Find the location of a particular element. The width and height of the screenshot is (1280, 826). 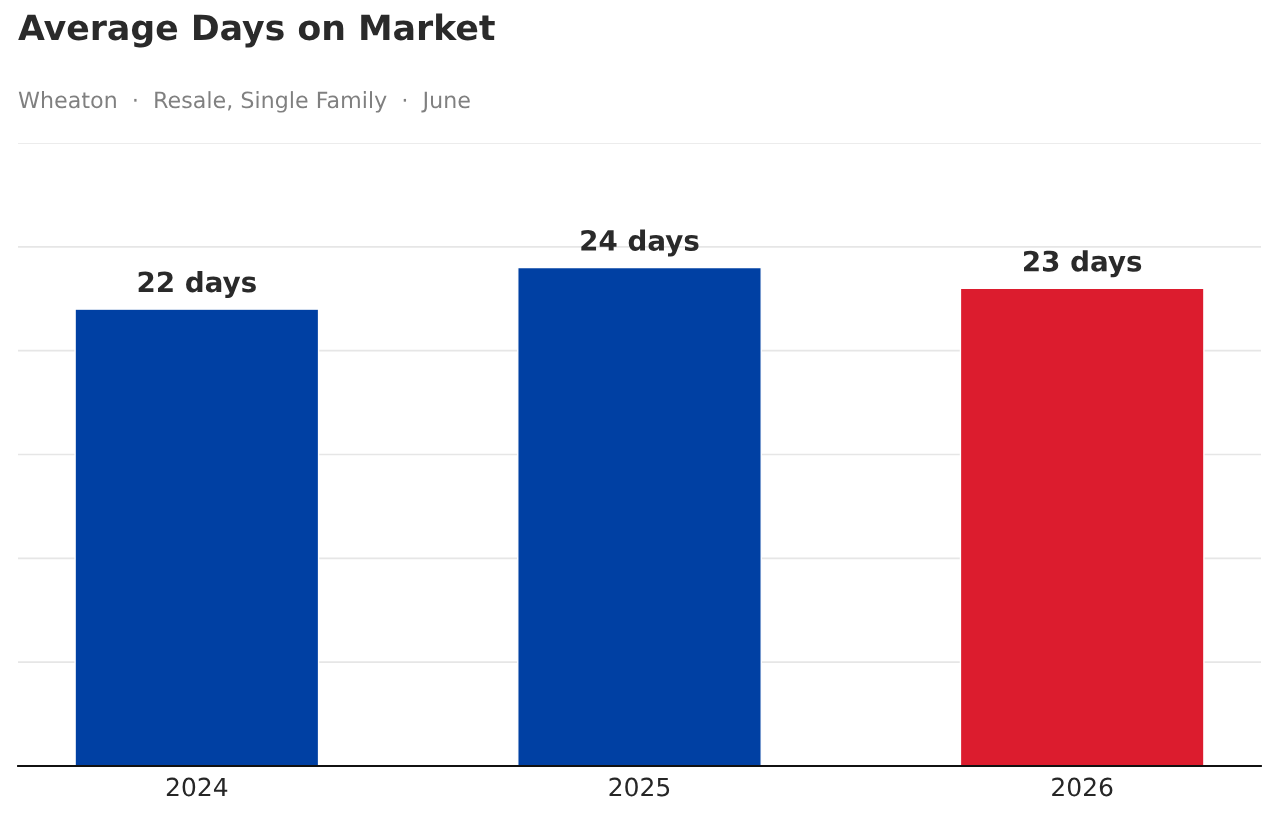

chart-subtitle: Wheaton · Resale, Single Family · June is located at coordinates (244, 102).